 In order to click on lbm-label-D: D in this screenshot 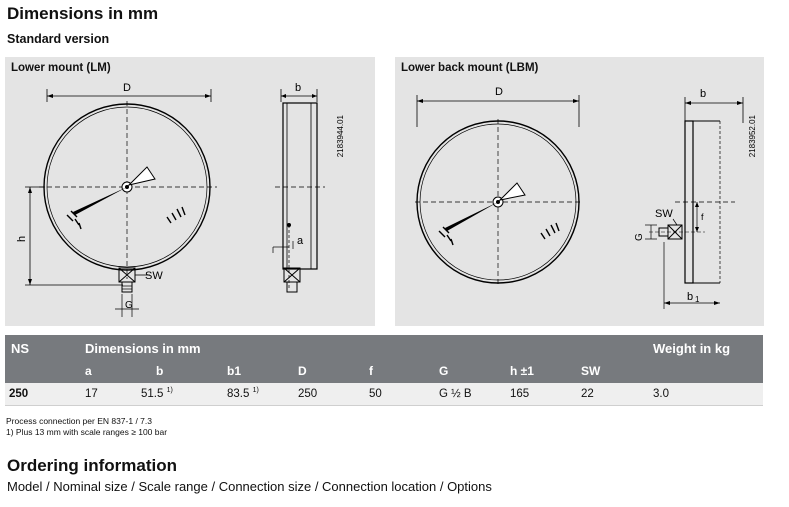, I will do `click(499, 92)`.